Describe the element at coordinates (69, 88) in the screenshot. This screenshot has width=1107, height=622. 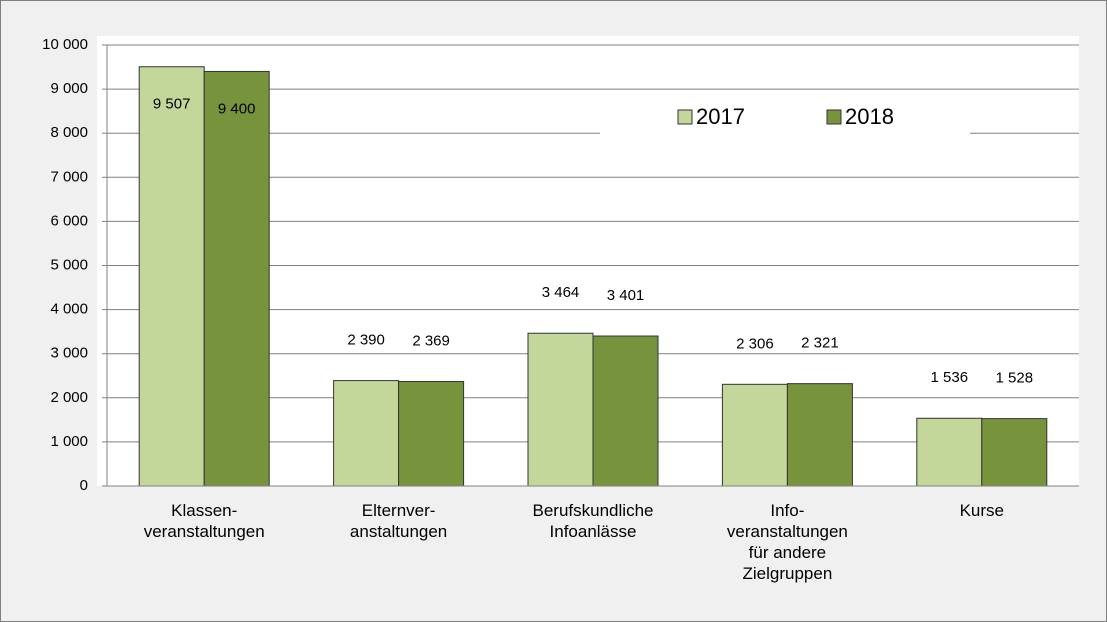
I see `y-tick-label: 9 000` at that location.